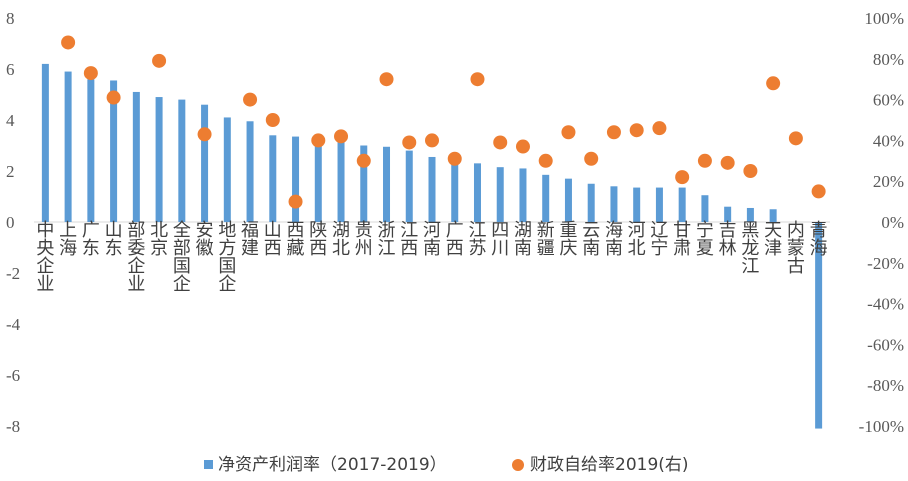  What do you see at coordinates (250, 239) in the screenshot?
I see `category-label: 福建` at bounding box center [250, 239].